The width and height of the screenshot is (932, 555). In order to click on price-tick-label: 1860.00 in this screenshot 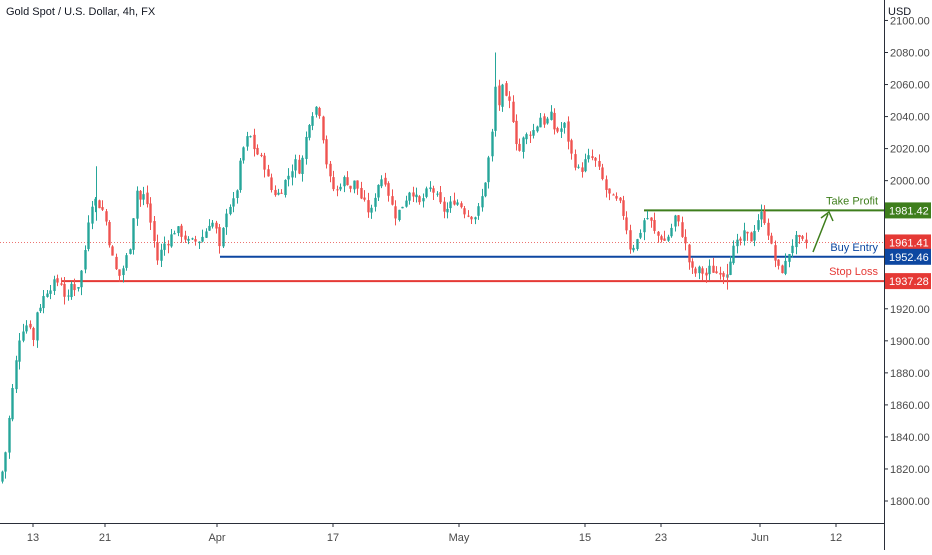, I will do `click(910, 406)`.